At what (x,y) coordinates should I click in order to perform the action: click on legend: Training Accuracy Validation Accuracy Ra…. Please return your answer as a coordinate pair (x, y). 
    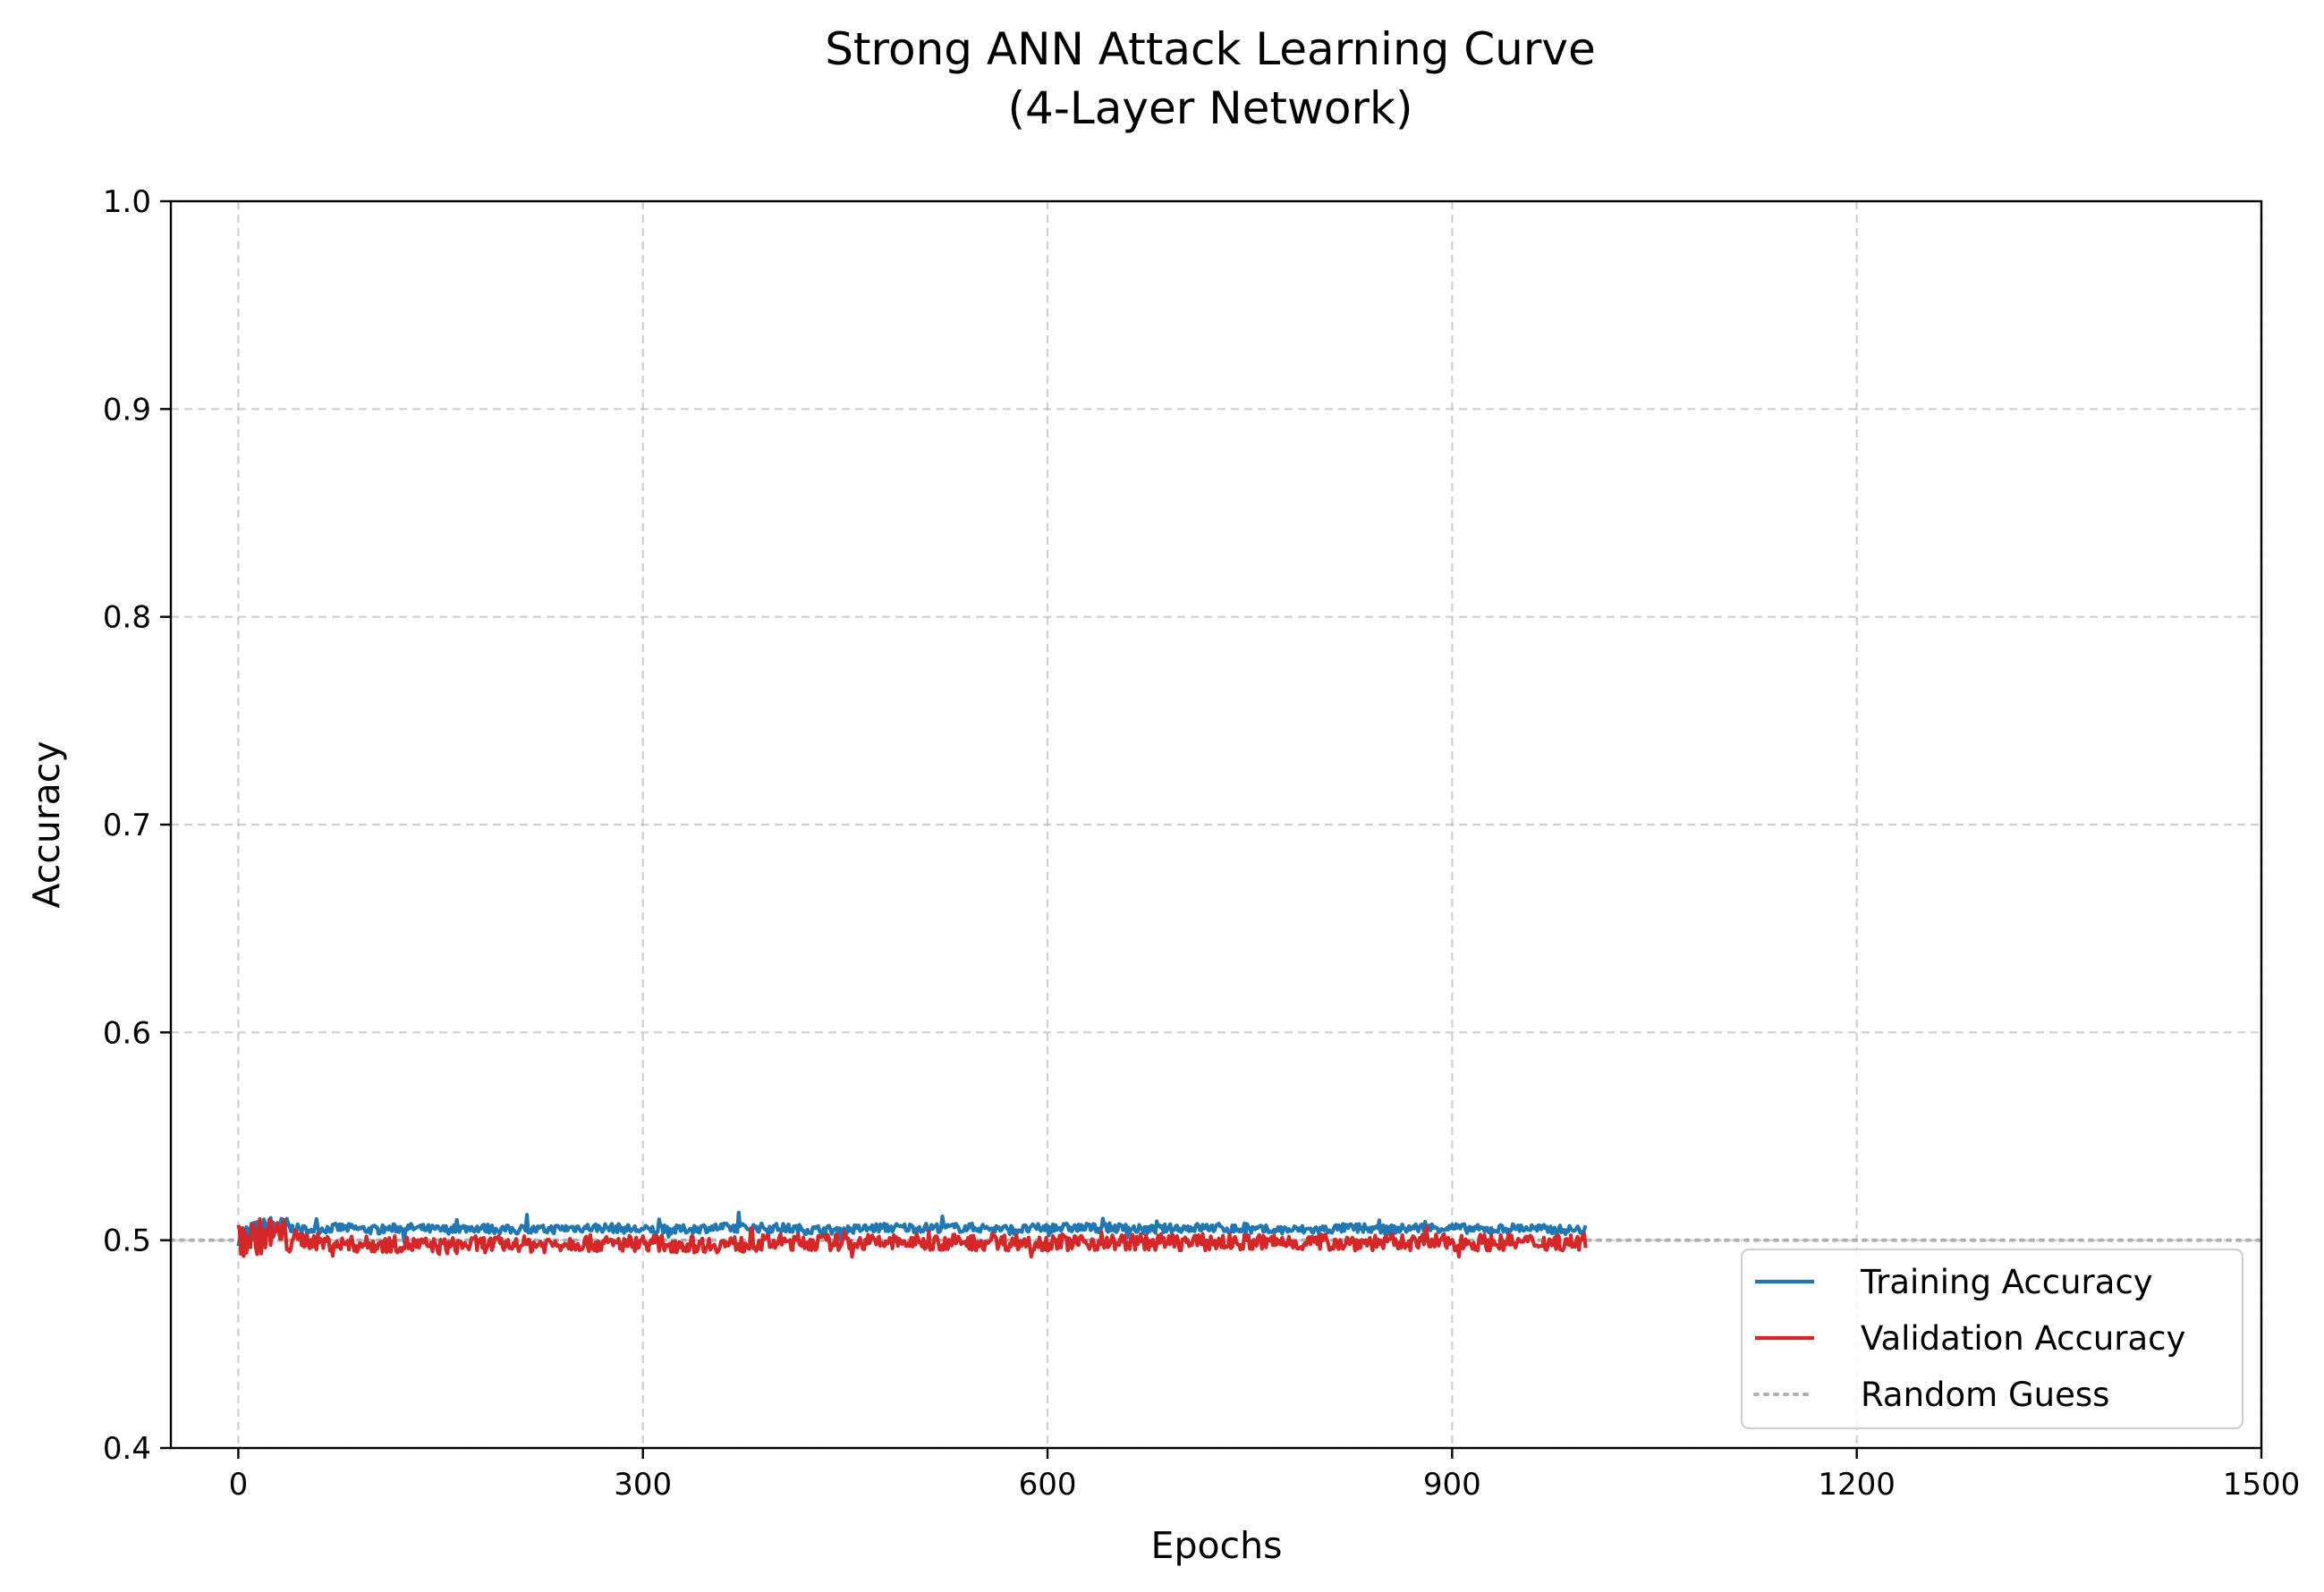
    Looking at the image, I should click on (1992, 1339).